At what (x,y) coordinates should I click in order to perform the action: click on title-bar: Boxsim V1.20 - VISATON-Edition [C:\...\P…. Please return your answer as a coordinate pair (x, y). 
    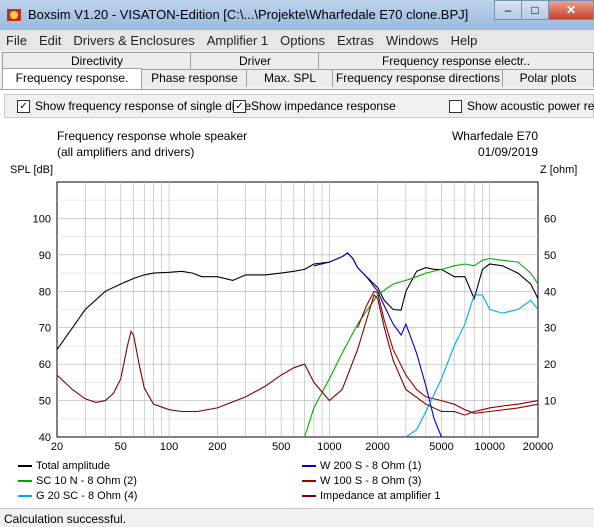
    Looking at the image, I should click on (297, 15).